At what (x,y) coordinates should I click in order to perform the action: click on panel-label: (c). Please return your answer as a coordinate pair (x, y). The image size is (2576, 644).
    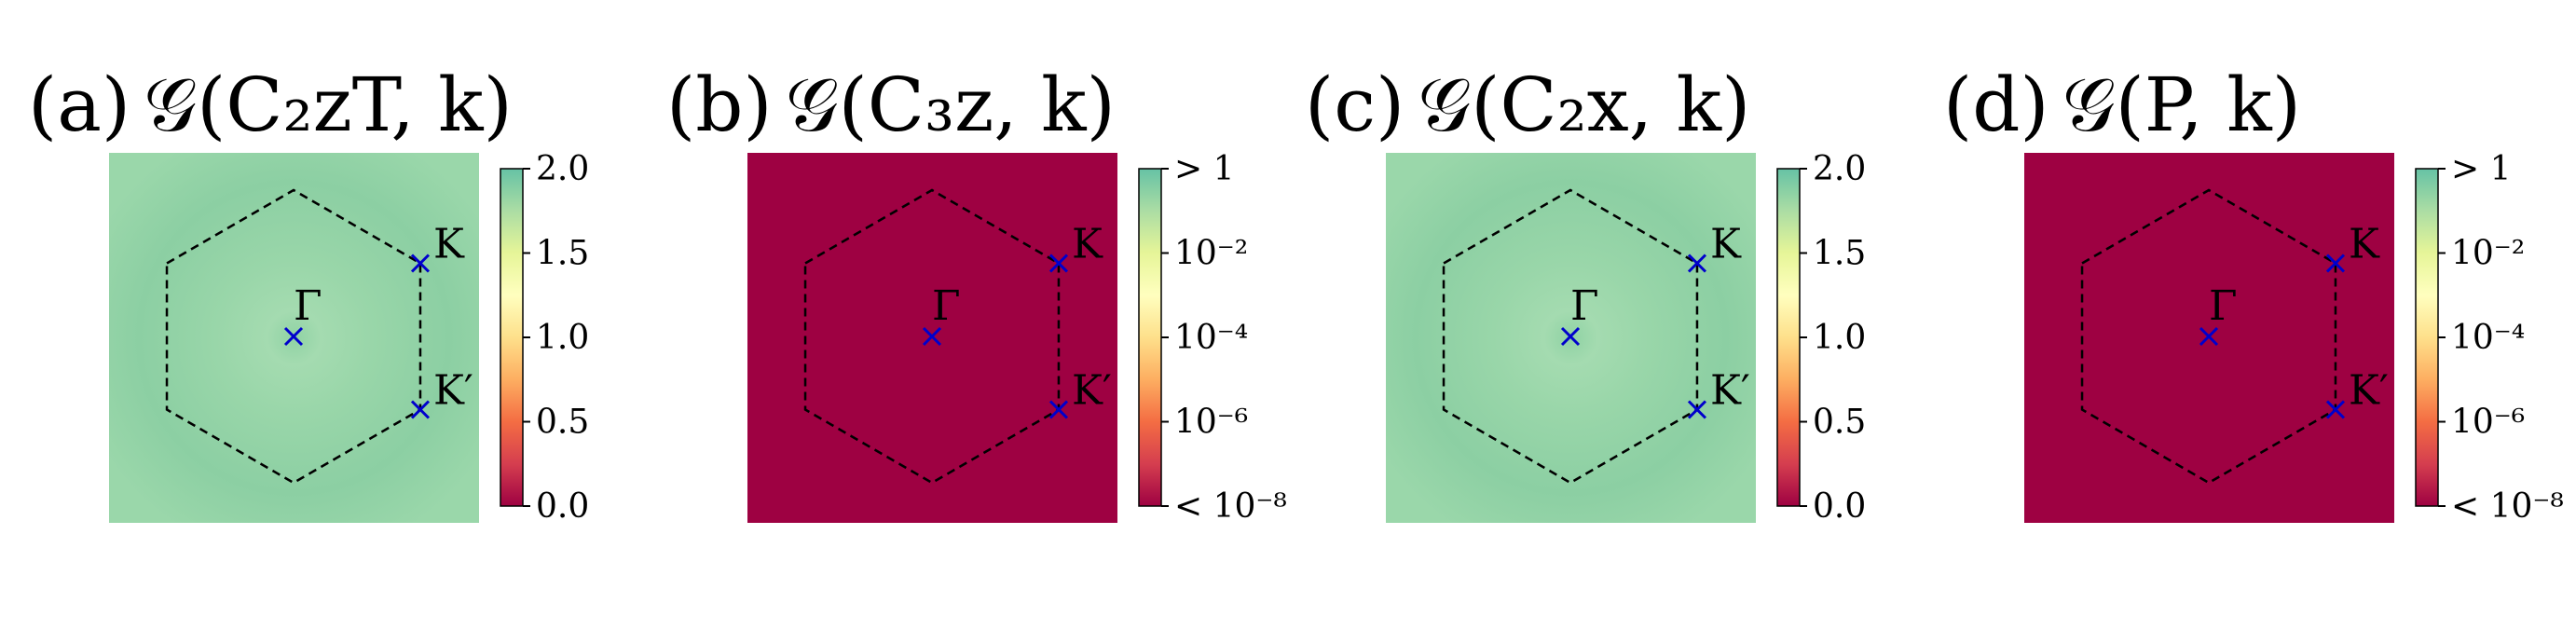
    Looking at the image, I should click on (1354, 105).